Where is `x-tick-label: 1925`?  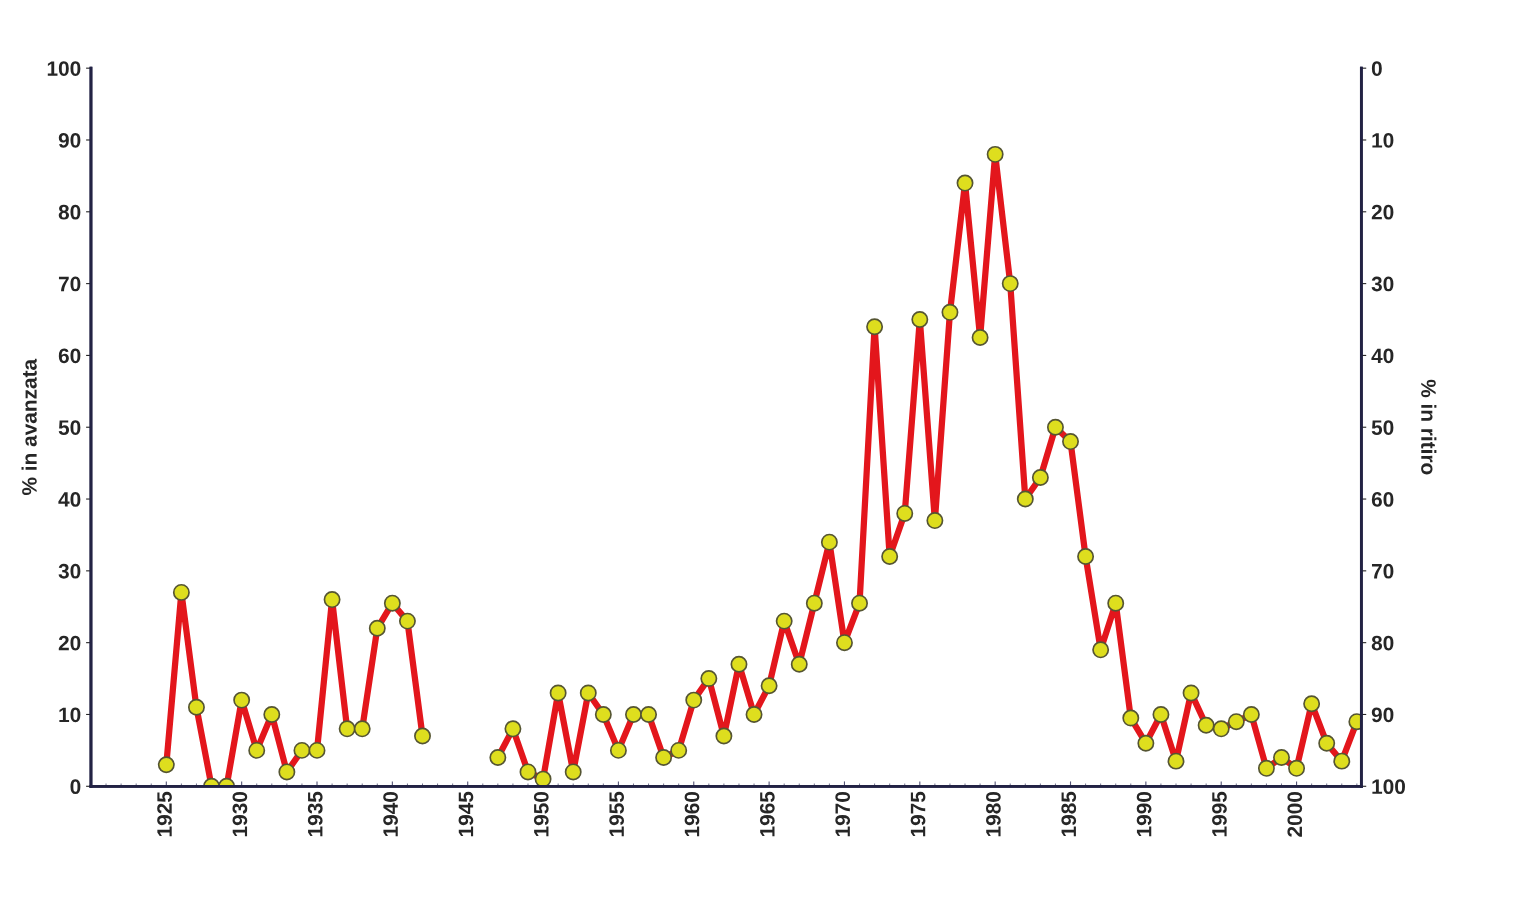 x-tick-label: 1925 is located at coordinates (164, 814).